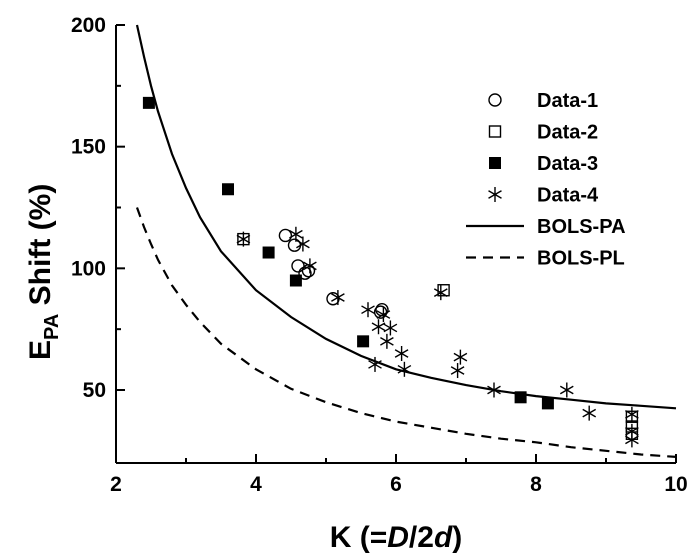 The height and width of the screenshot is (557, 691). Describe the element at coordinates (256, 484) in the screenshot. I see `x-tick-label: 4` at that location.